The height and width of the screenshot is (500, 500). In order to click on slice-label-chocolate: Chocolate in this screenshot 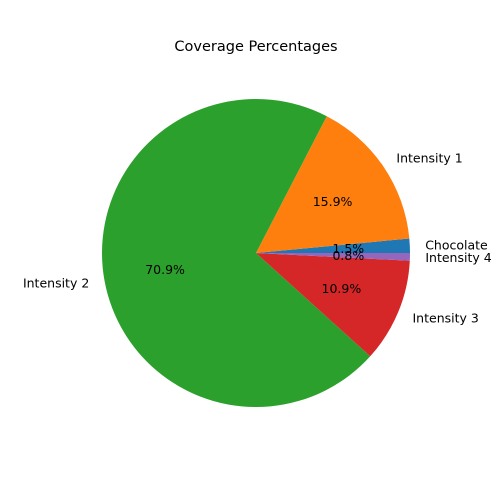, I will do `click(456, 245)`.